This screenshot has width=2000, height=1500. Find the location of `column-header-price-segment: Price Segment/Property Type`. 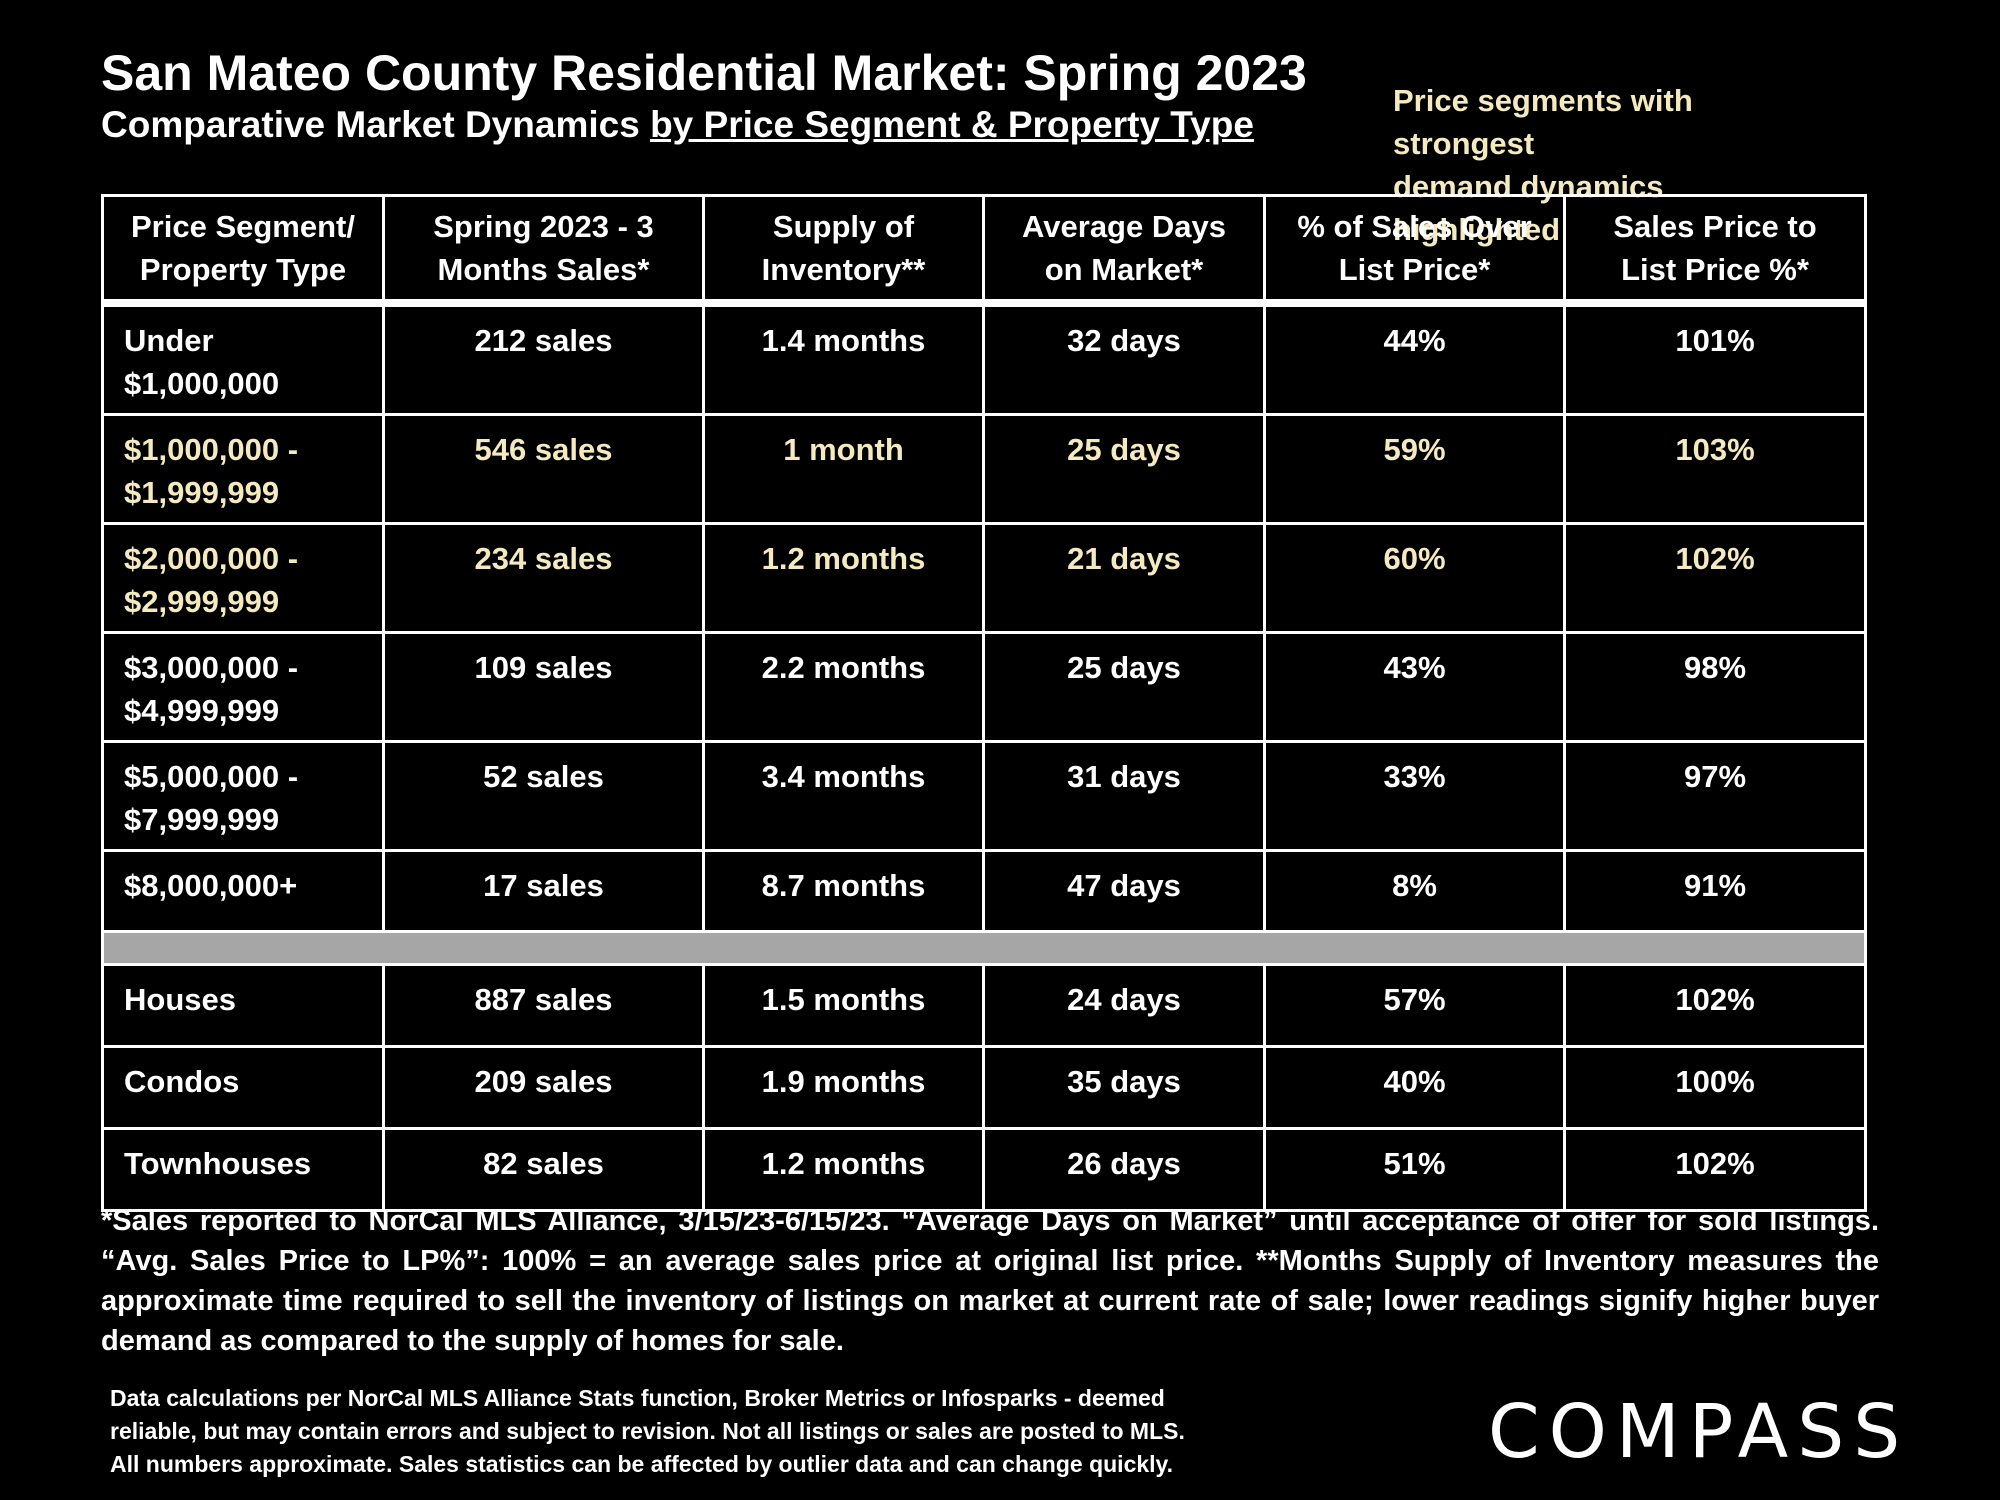

column-header-price-segment: Price Segment/Property Type is located at coordinates (243, 250).